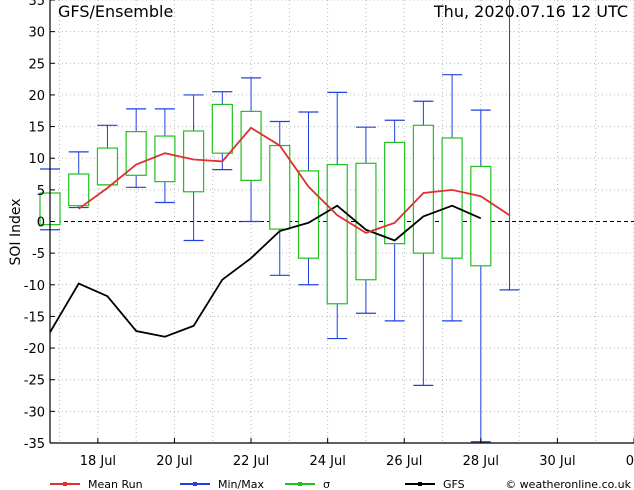 The image size is (634, 490). What do you see at coordinates (327, 461) in the screenshot?
I see `x-tick-label: 24 Jul` at bounding box center [327, 461].